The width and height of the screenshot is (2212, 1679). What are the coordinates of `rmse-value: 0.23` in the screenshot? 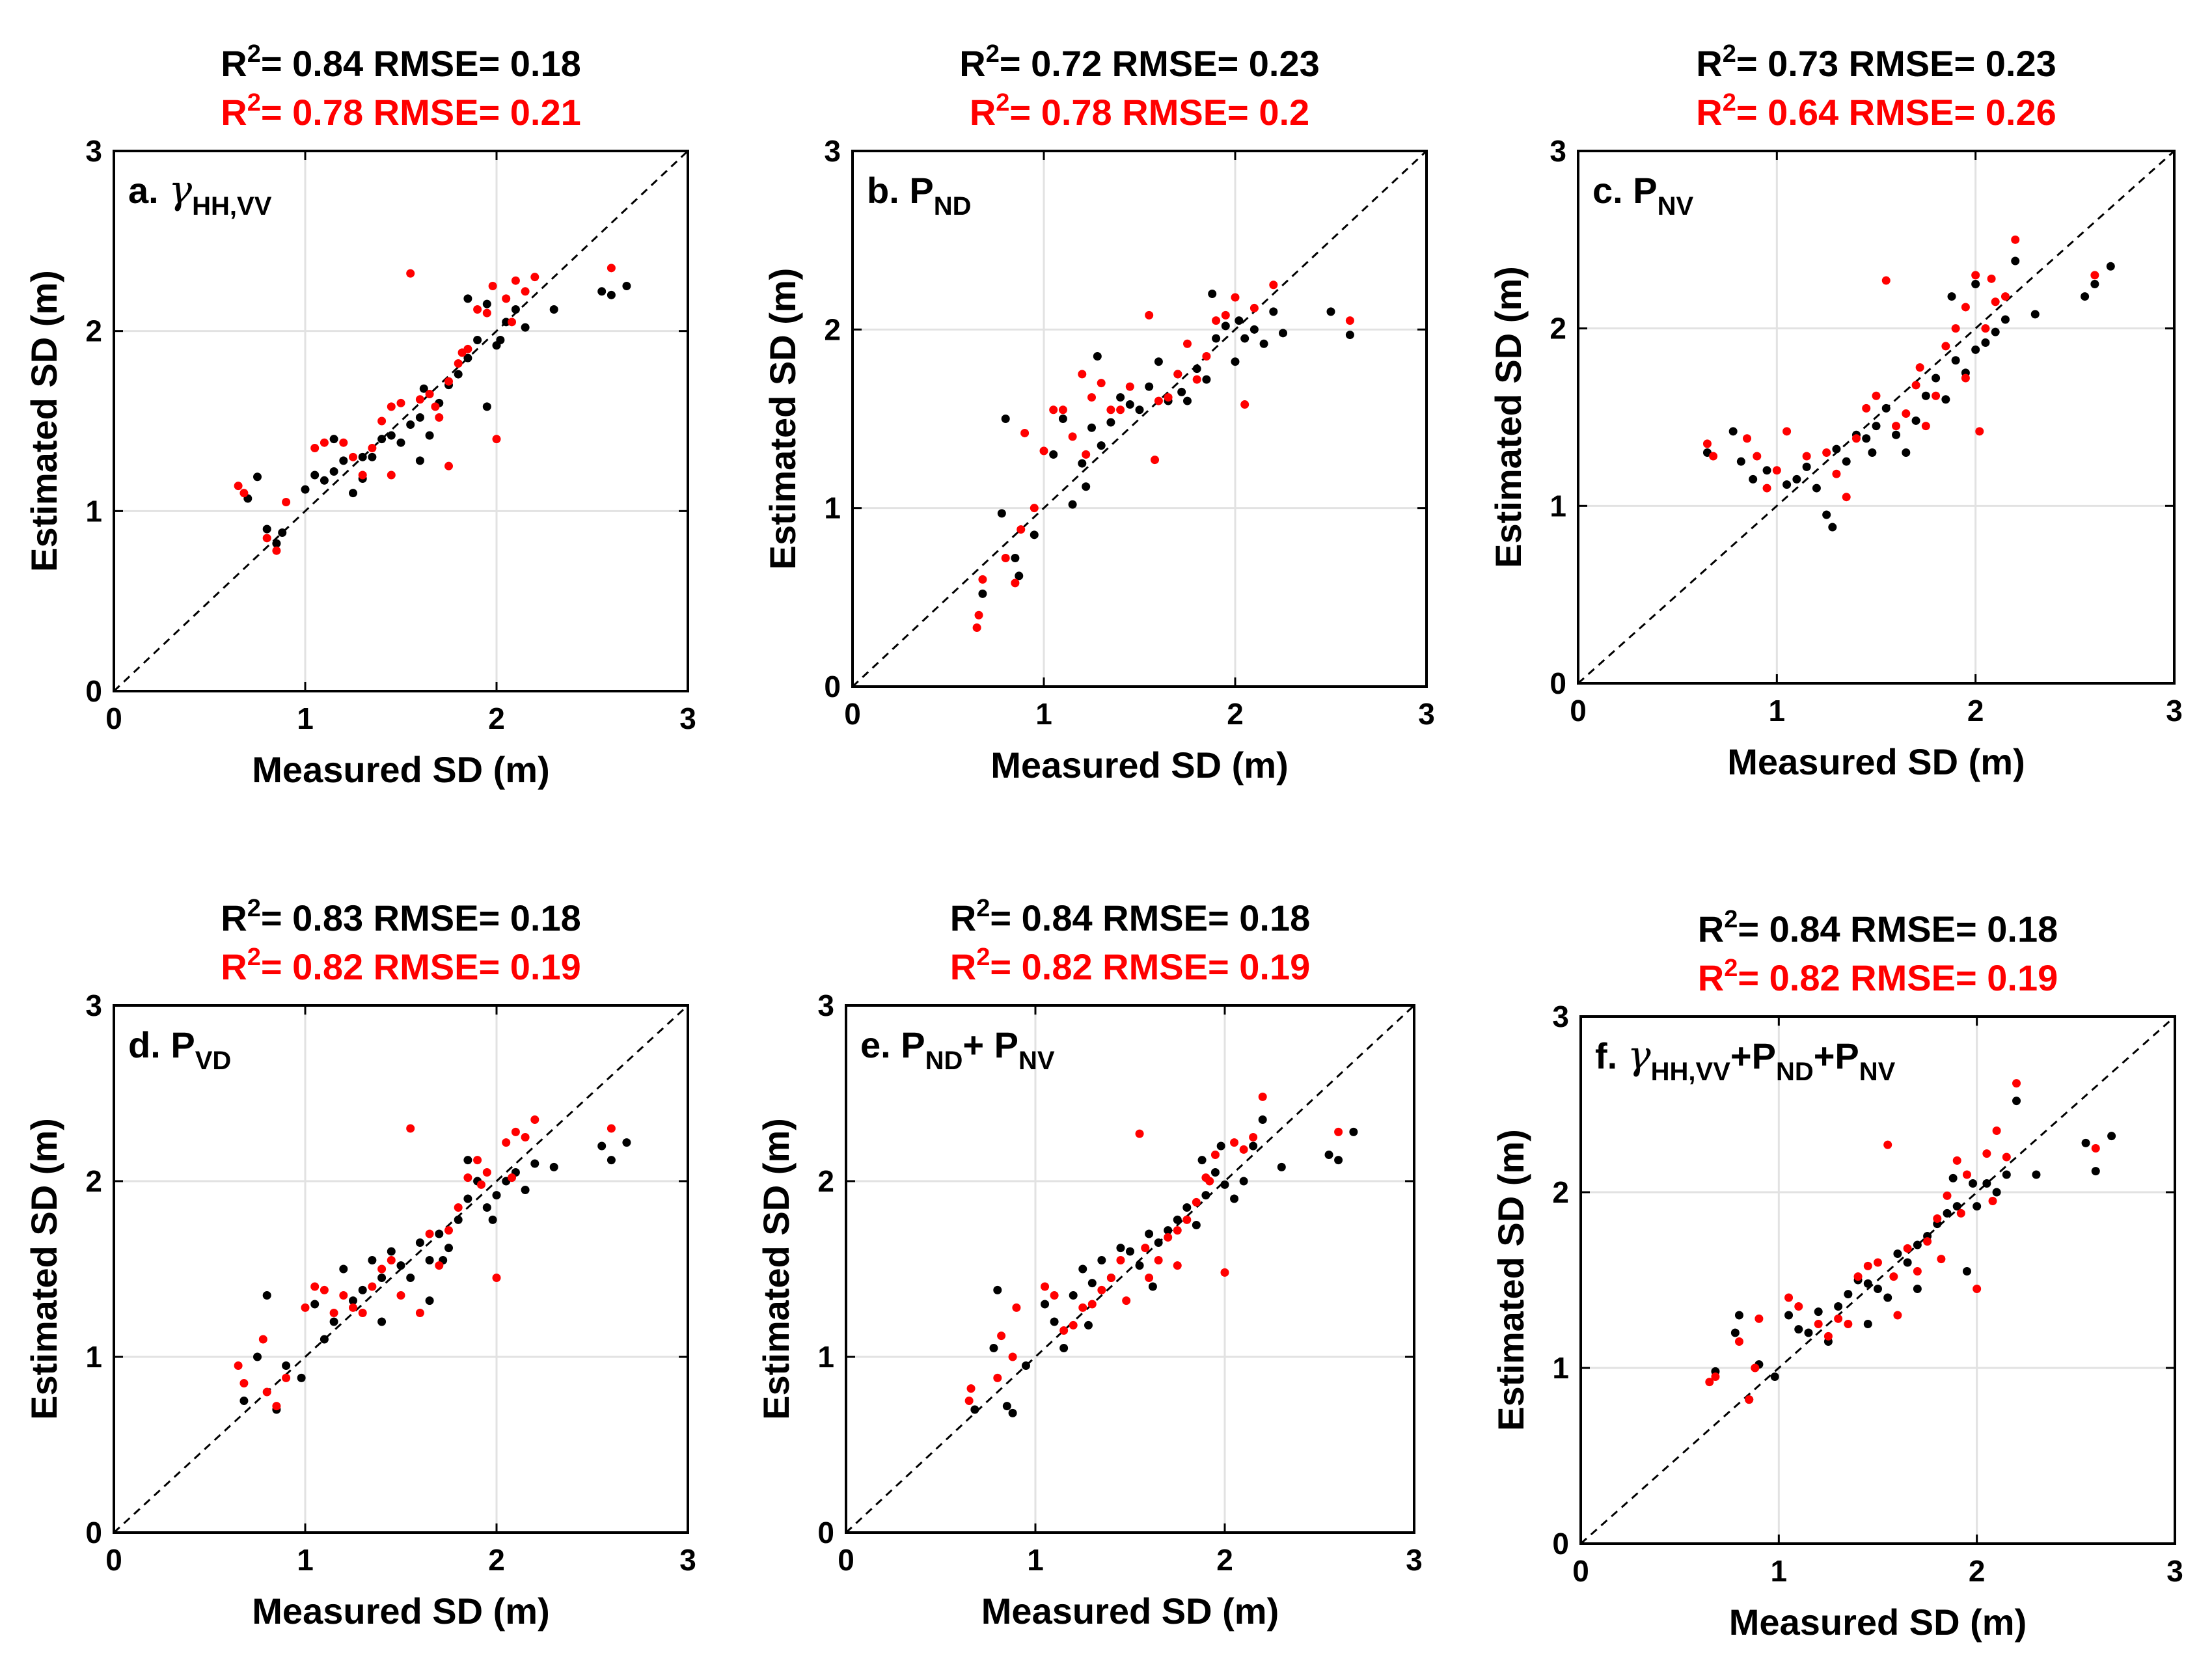 It's located at (2021, 63).